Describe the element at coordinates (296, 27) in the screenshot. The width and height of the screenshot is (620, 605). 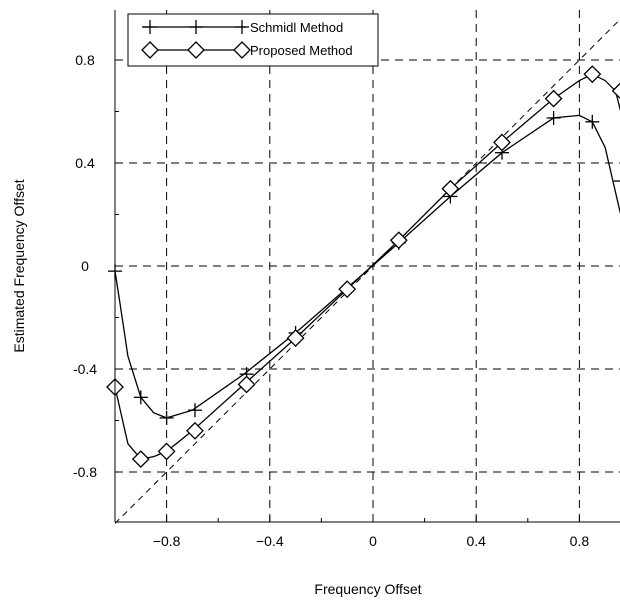
I see `legend-label: Schmidl Method` at that location.